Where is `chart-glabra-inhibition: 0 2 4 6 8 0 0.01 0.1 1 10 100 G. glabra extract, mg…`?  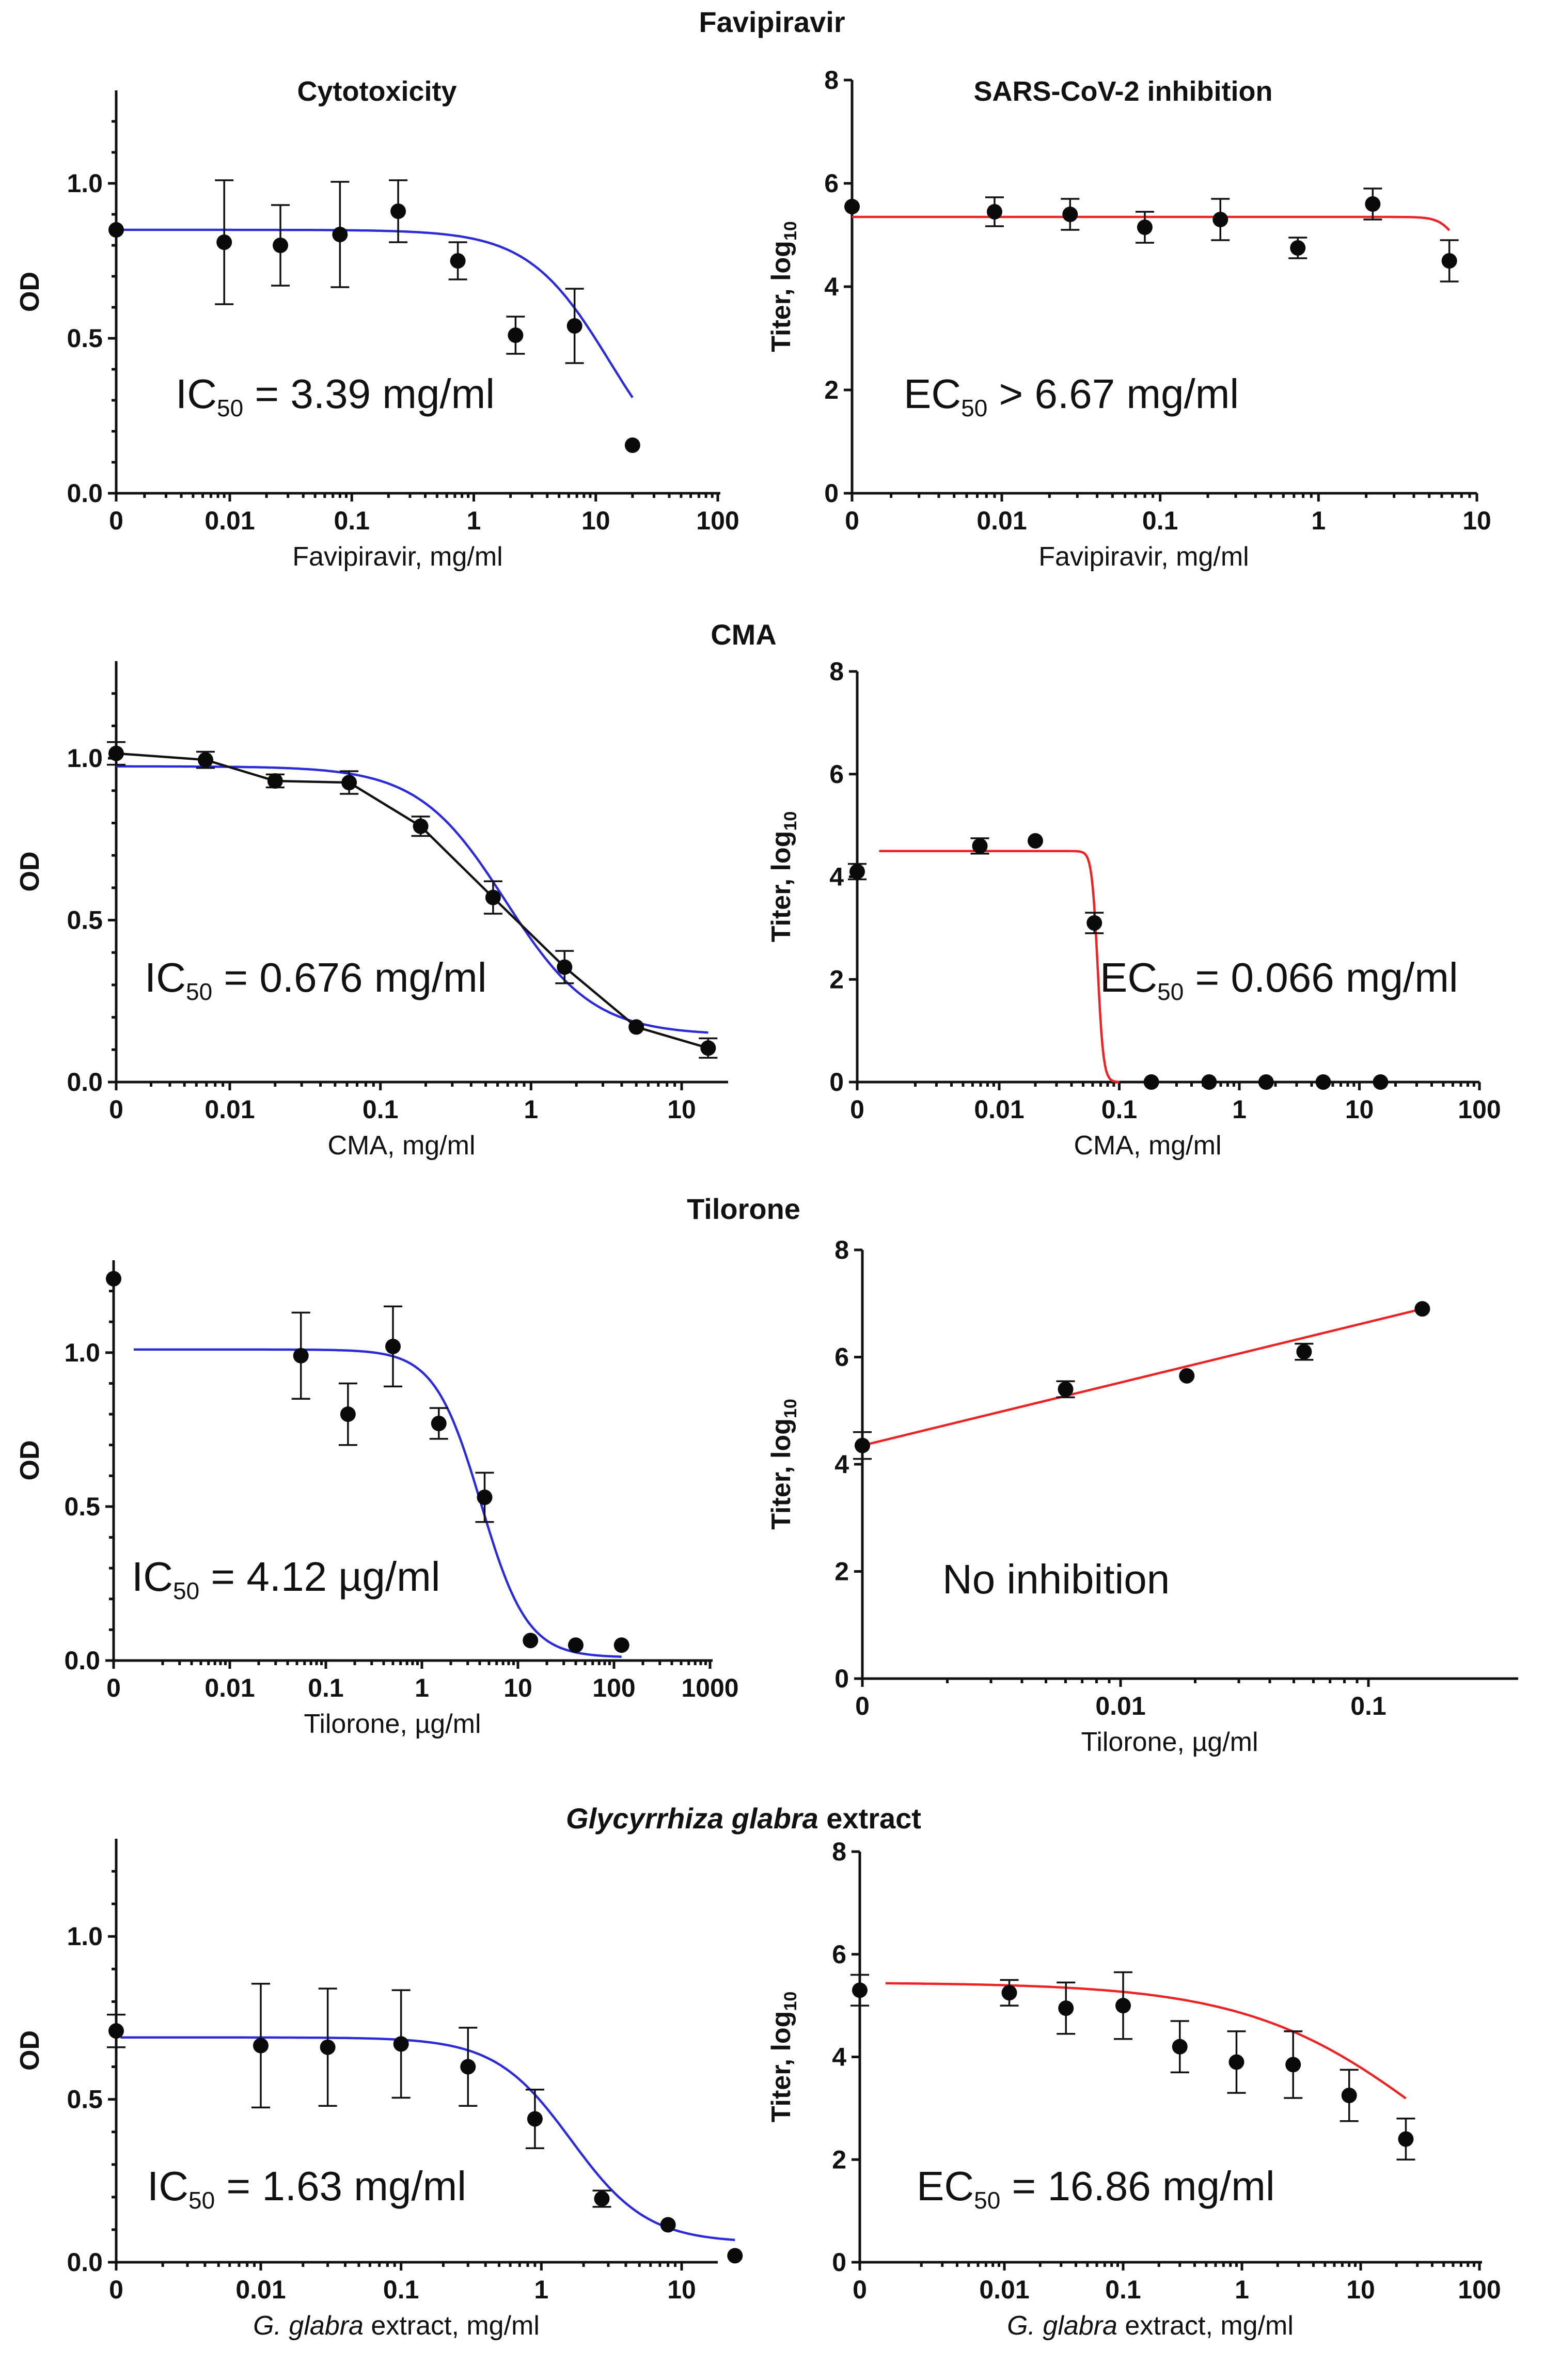 chart-glabra-inhibition: 0 2 4 6 8 0 0.01 0.1 1 10 100 G. glabra extract, mg… is located at coordinates (1133, 2089).